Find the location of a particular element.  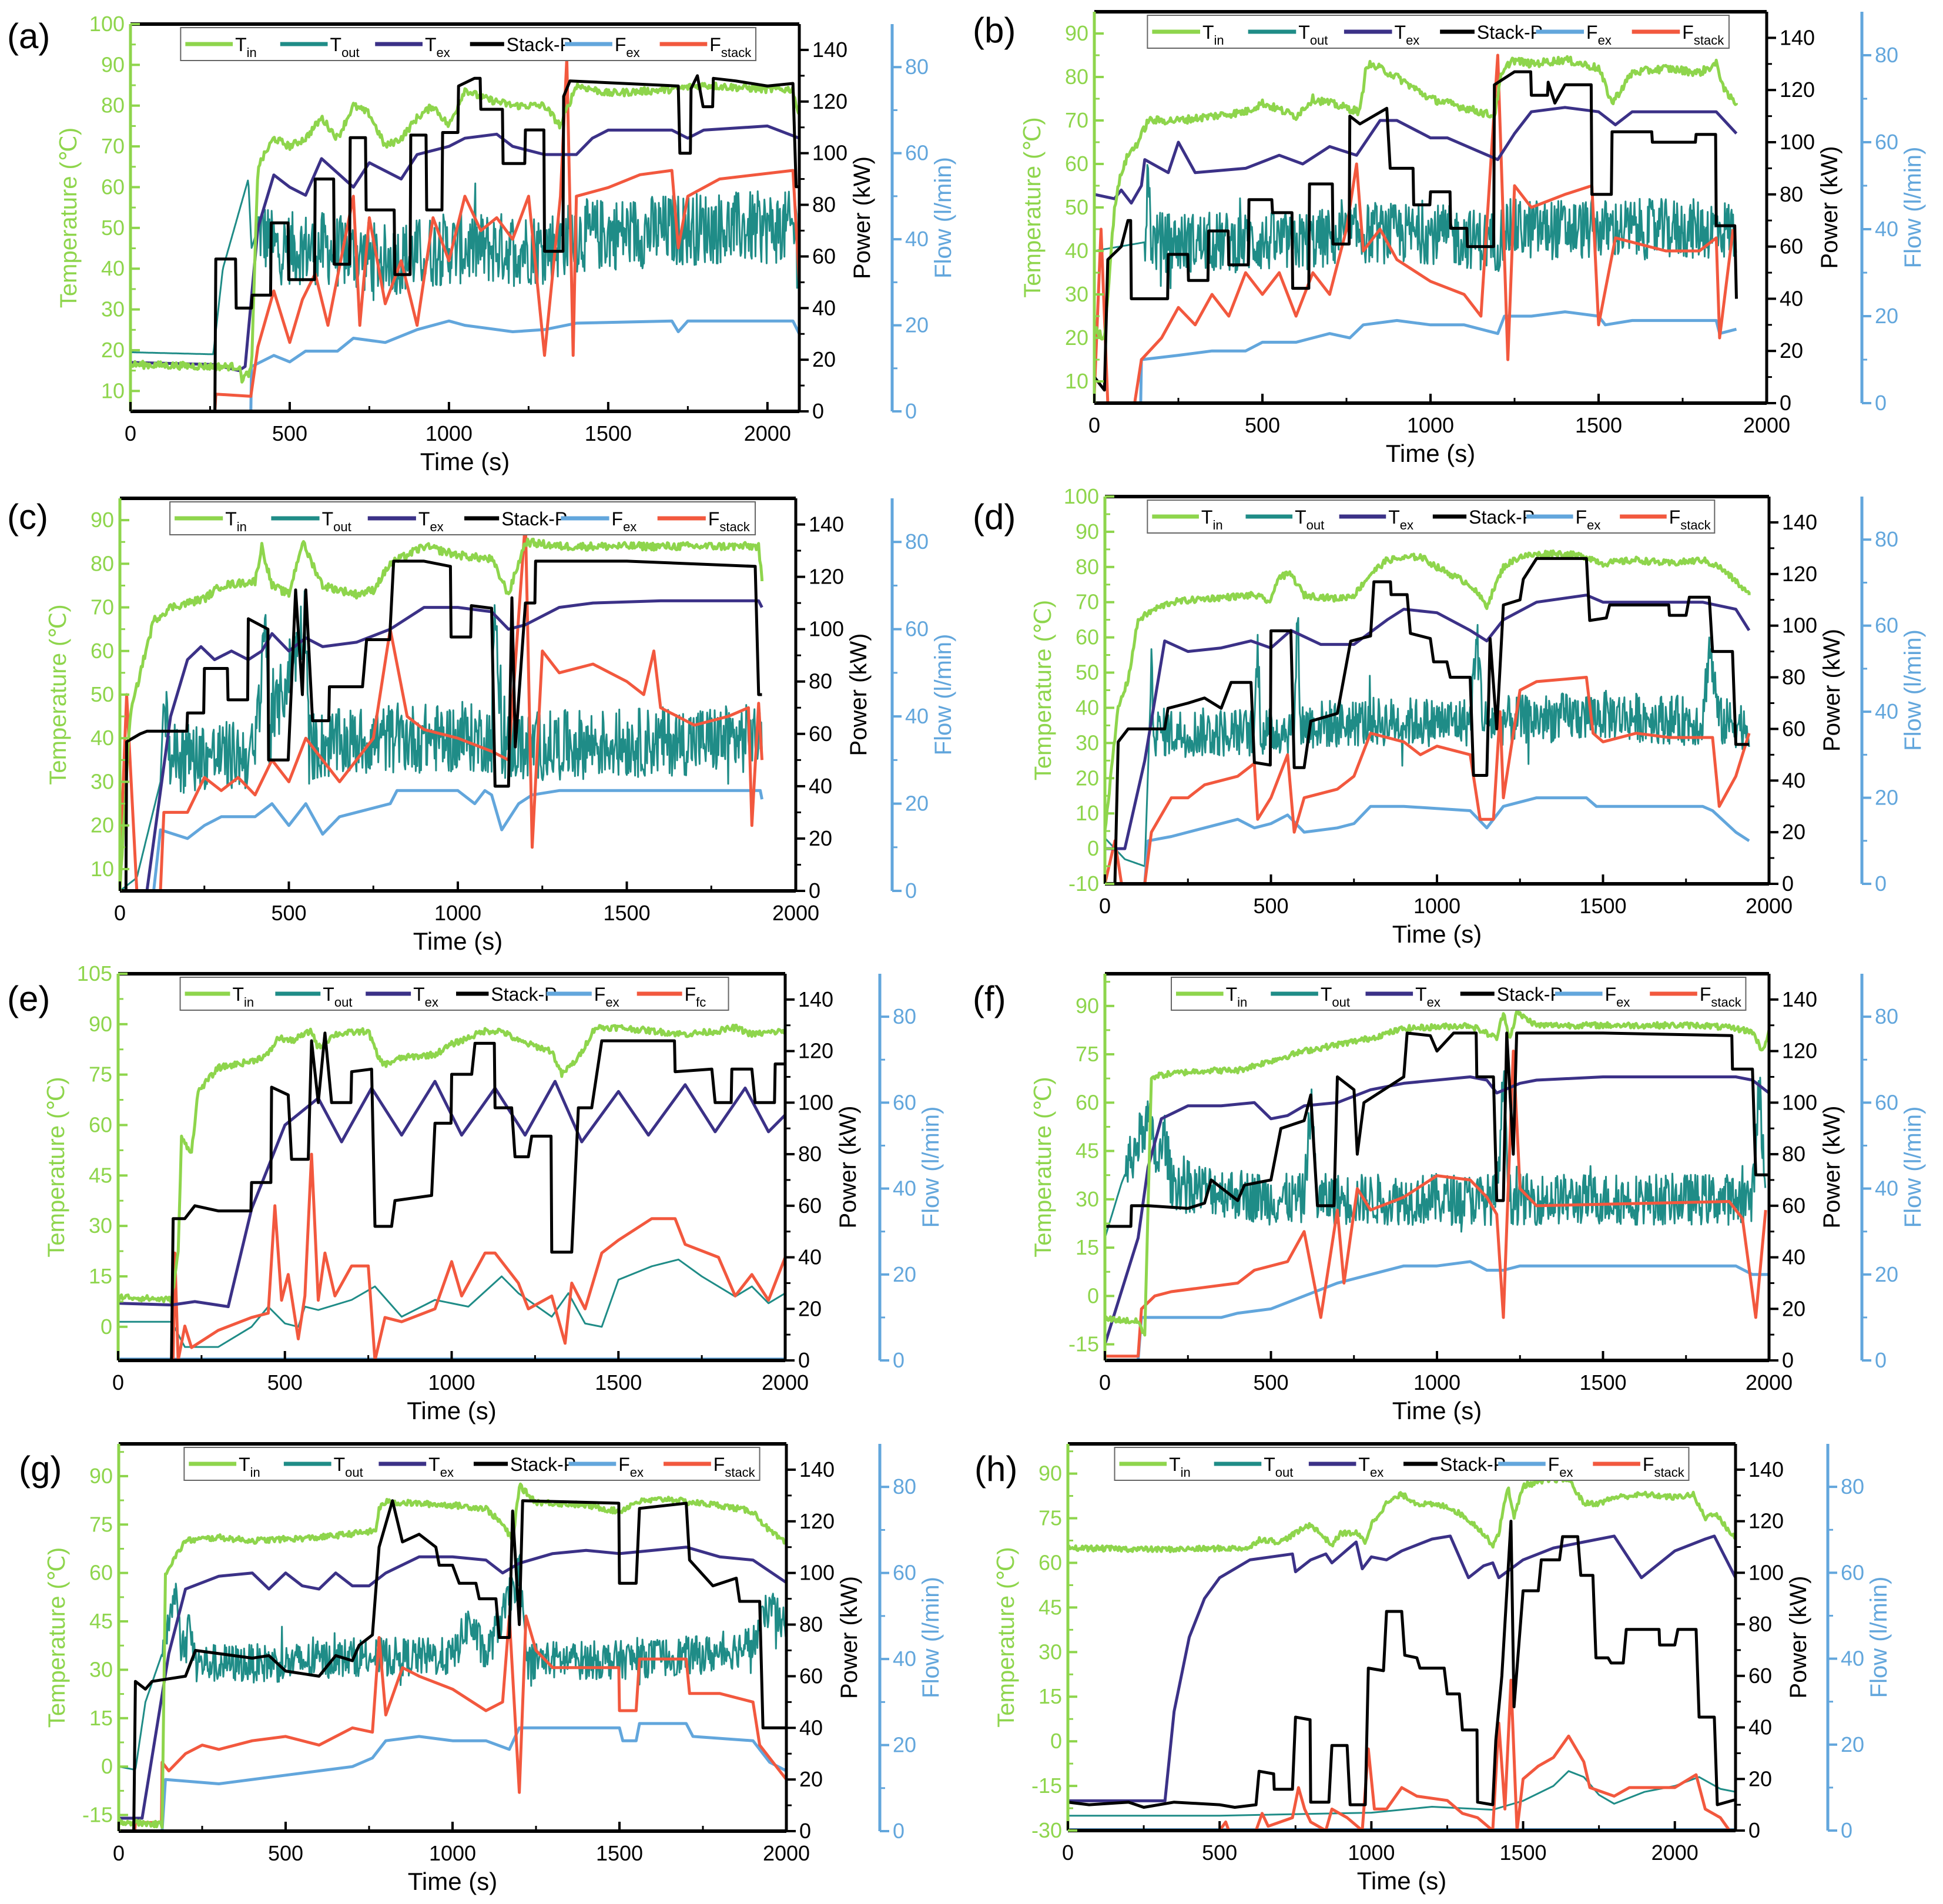

flow-tick-label: 0 is located at coordinates (1881, 883).